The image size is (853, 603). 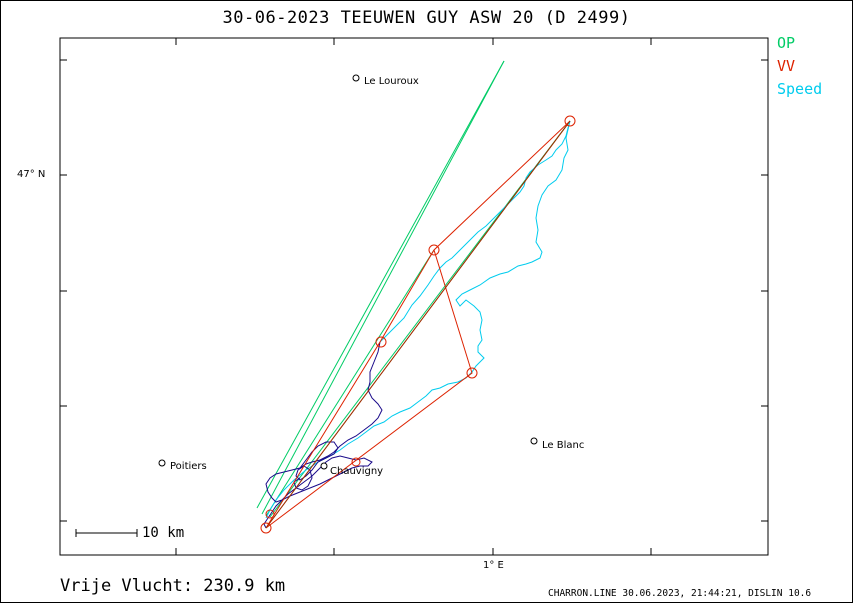 I want to click on place-label-le-blanc: Le Blanc, so click(x=563, y=445).